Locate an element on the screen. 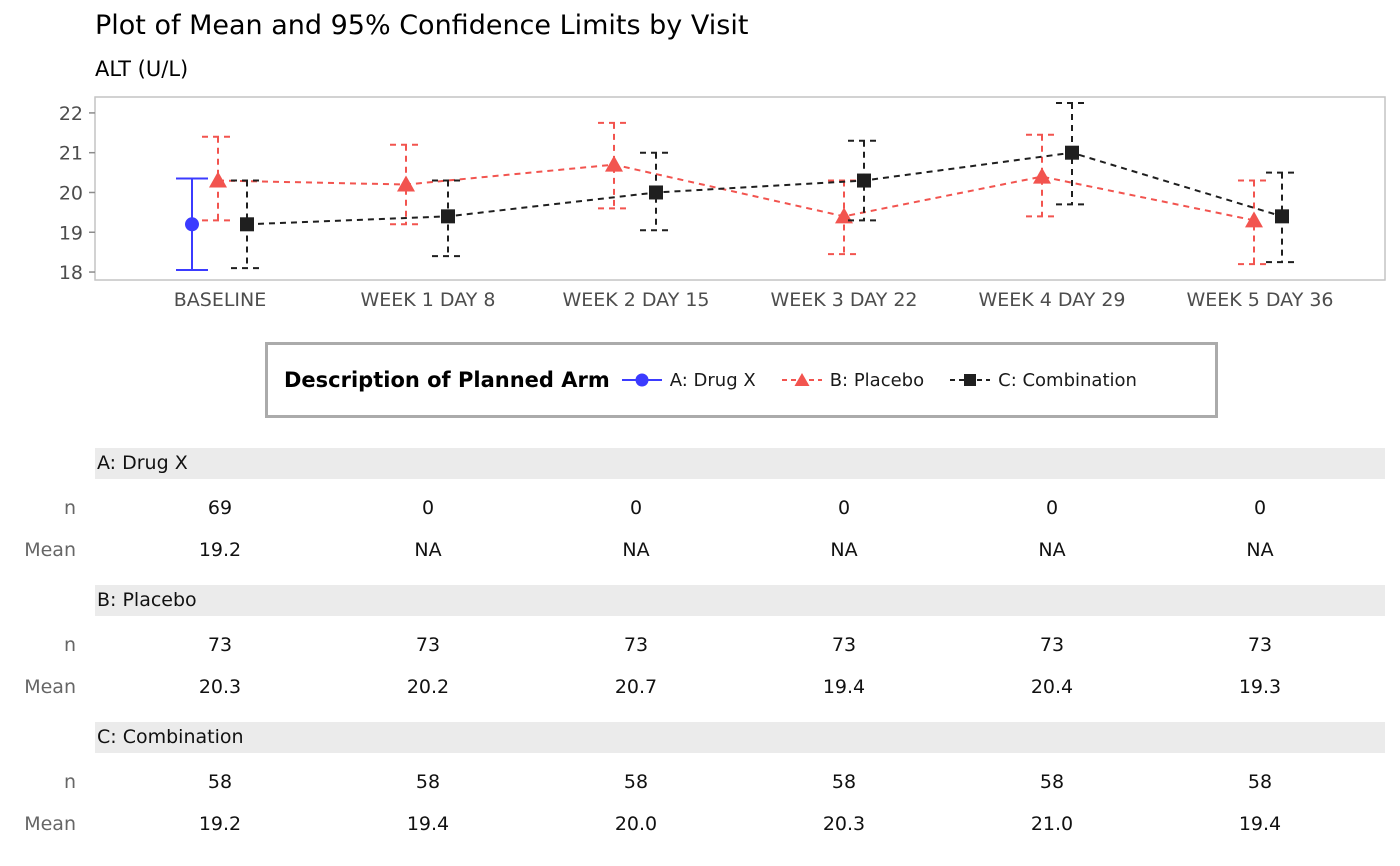 This screenshot has height=866, width=1400. table-cell: 19.3 is located at coordinates (1260, 687).